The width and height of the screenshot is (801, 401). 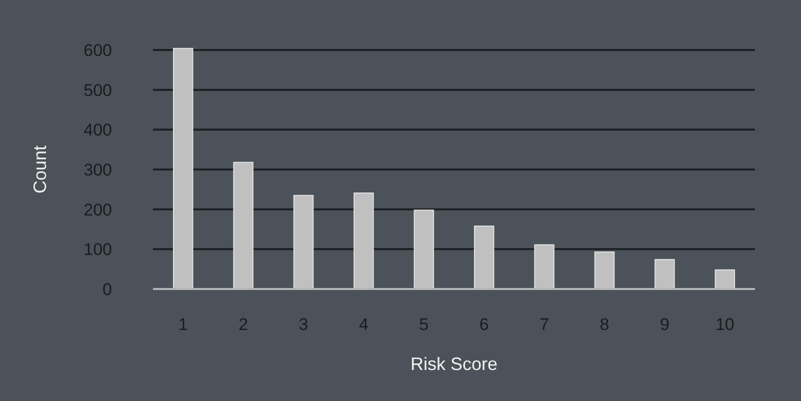 What do you see at coordinates (98, 250) in the screenshot?
I see `y-tick-label: 100` at bounding box center [98, 250].